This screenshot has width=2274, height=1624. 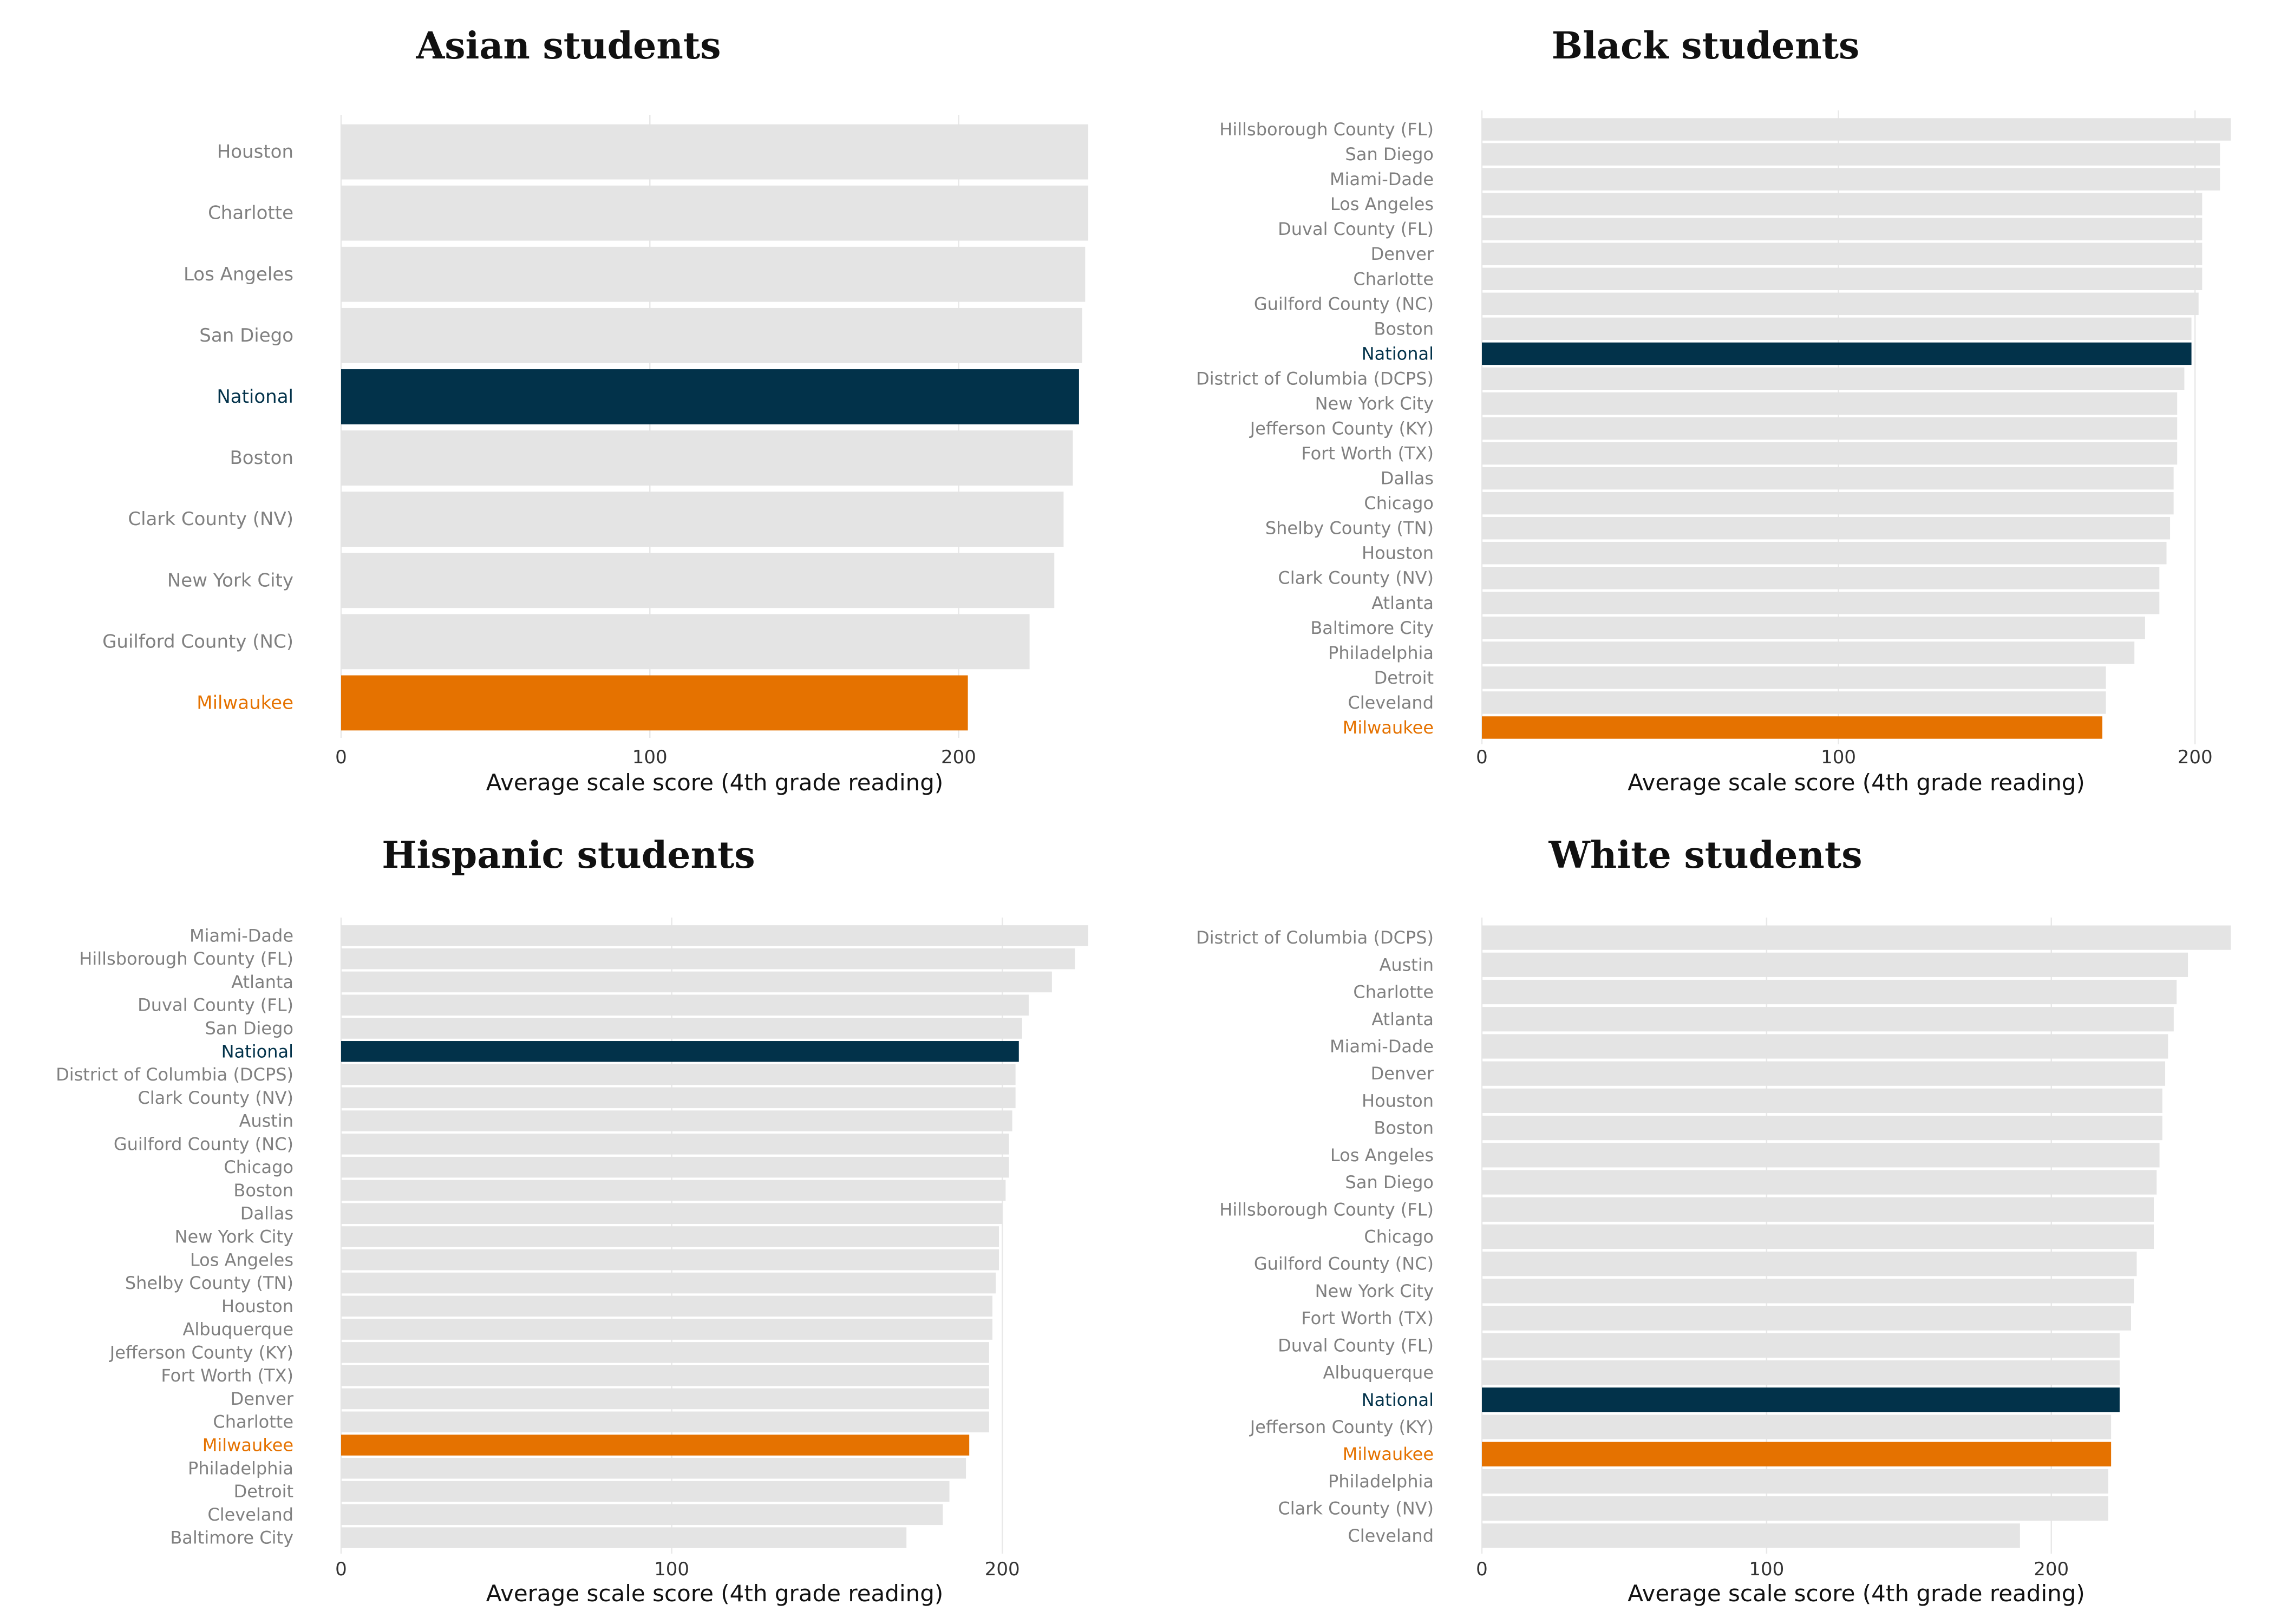 What do you see at coordinates (1824, 1073) in the screenshot?
I see `white-bar-denver` at bounding box center [1824, 1073].